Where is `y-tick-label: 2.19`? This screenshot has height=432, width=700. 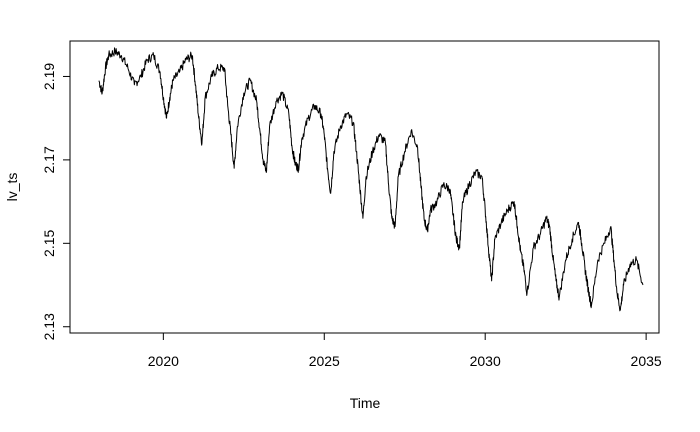 y-tick-label: 2.19 is located at coordinates (49, 76).